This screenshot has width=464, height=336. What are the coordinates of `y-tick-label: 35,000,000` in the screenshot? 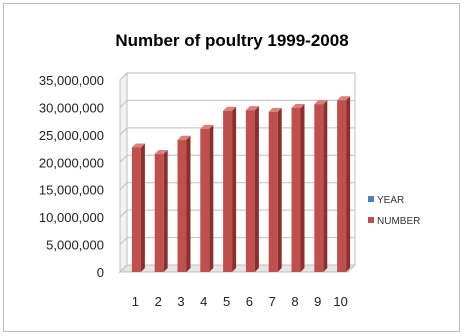 It's located at (71, 80).